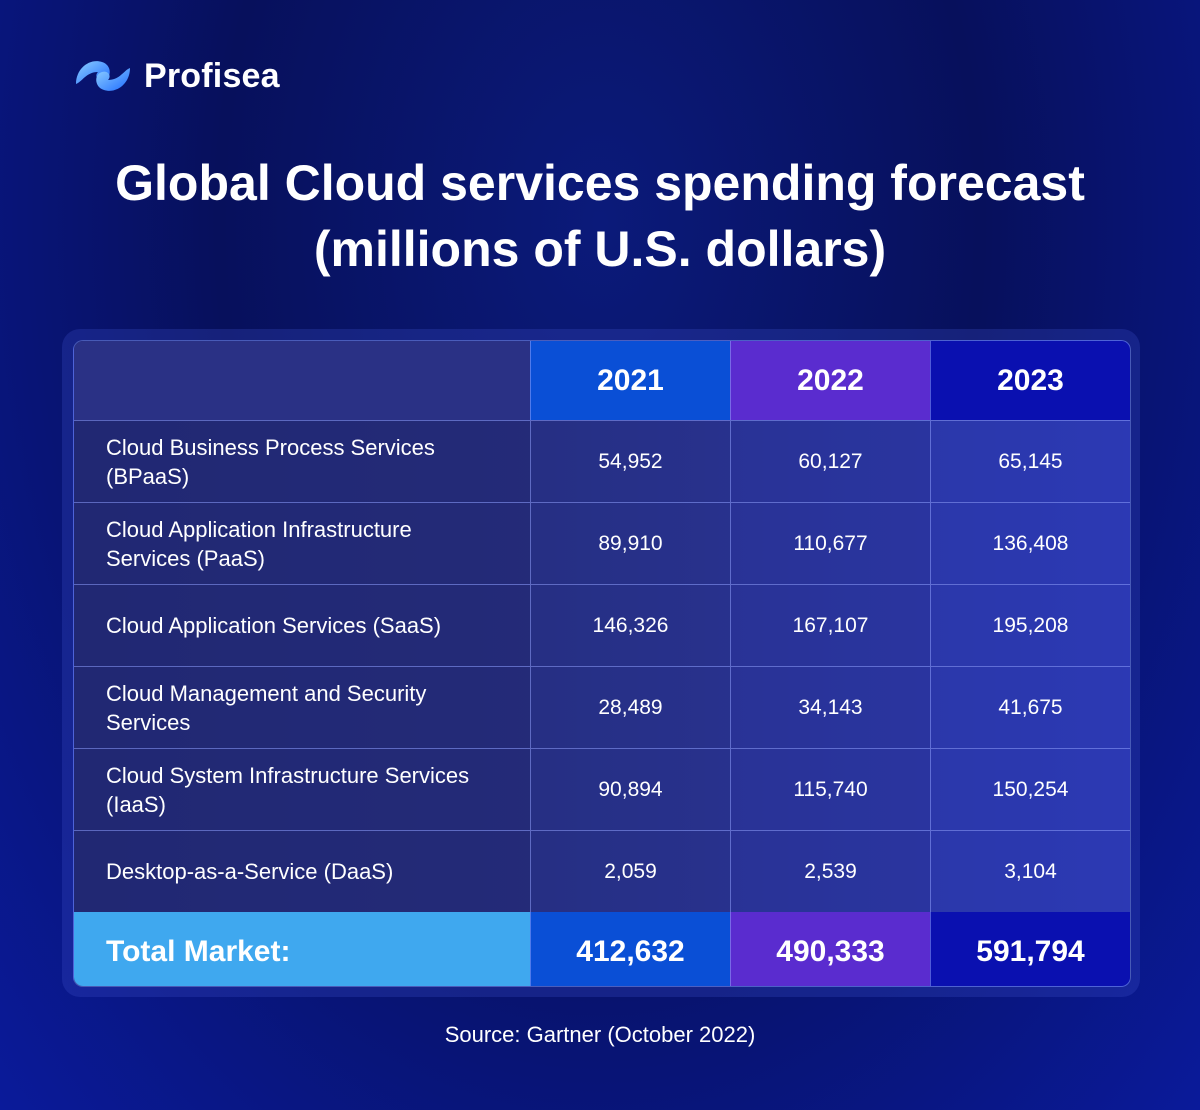 The width and height of the screenshot is (1200, 1110). I want to click on row-label: Cloud Business Process Services (BPaaS), so click(302, 461).